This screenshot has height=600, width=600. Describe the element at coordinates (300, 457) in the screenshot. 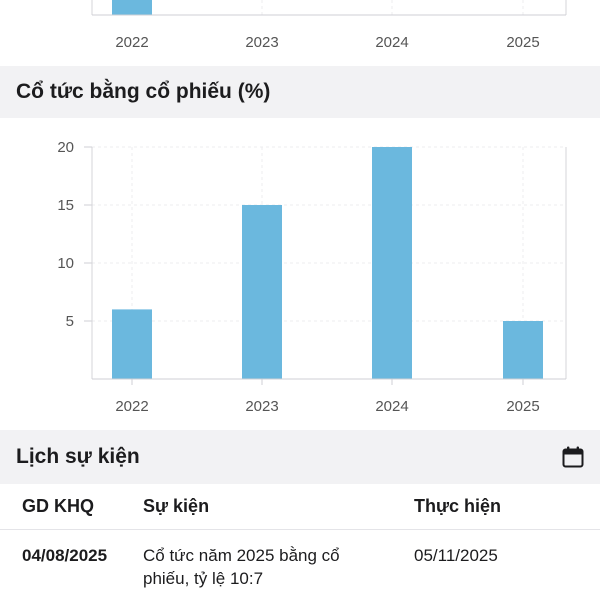

I see `events-header: Lịch sự kiện` at that location.